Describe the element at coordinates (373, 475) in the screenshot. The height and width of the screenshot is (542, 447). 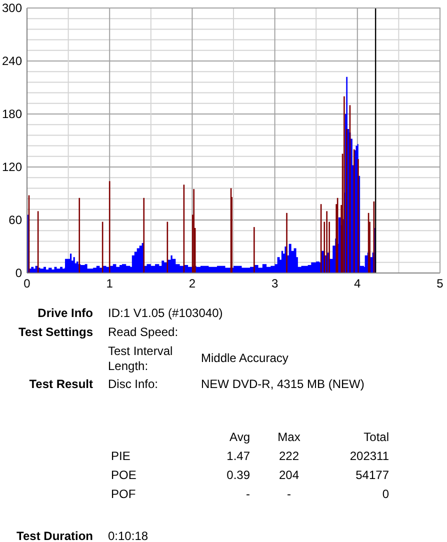
I see `text: 54177` at that location.